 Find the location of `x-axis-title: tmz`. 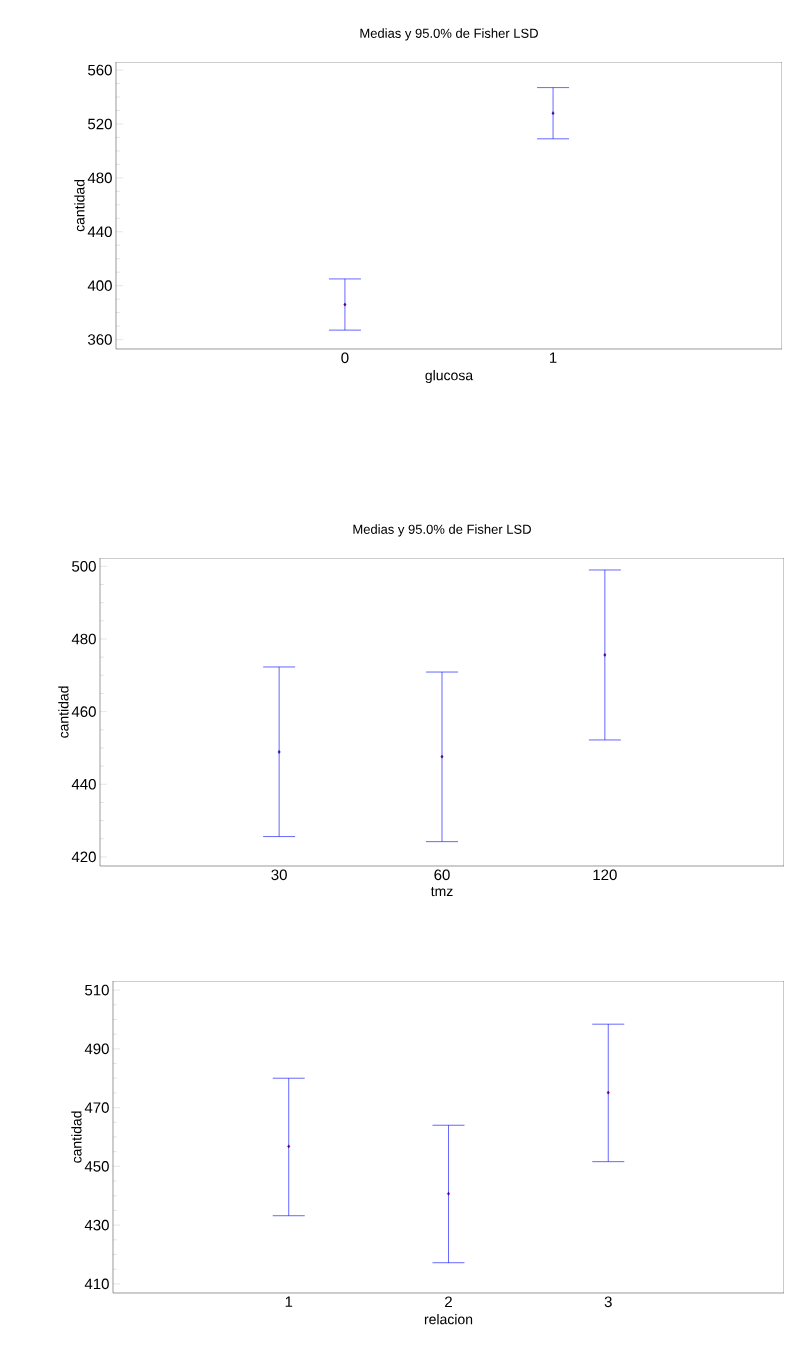

x-axis-title: tmz is located at coordinates (441, 892).